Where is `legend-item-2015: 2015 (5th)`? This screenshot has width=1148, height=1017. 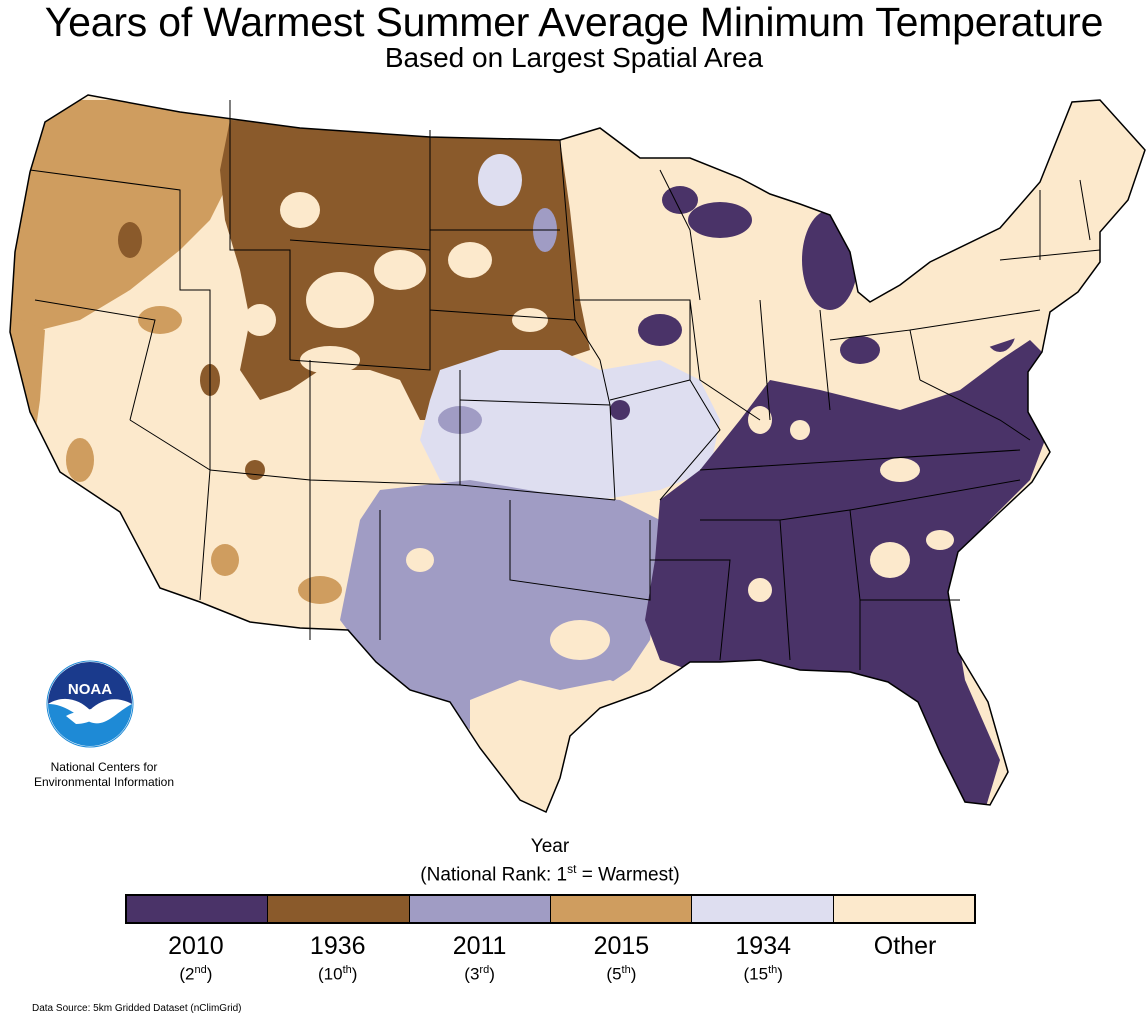 legend-item-2015: 2015 (5th) is located at coordinates (621, 958).